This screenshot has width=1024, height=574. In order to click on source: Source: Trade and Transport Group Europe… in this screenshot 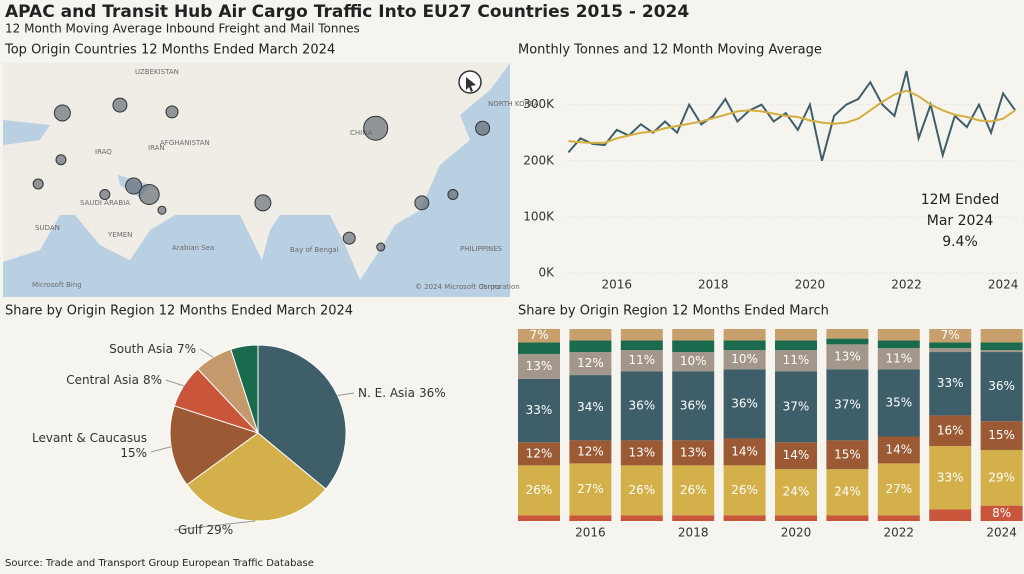, I will do `click(159, 563)`.